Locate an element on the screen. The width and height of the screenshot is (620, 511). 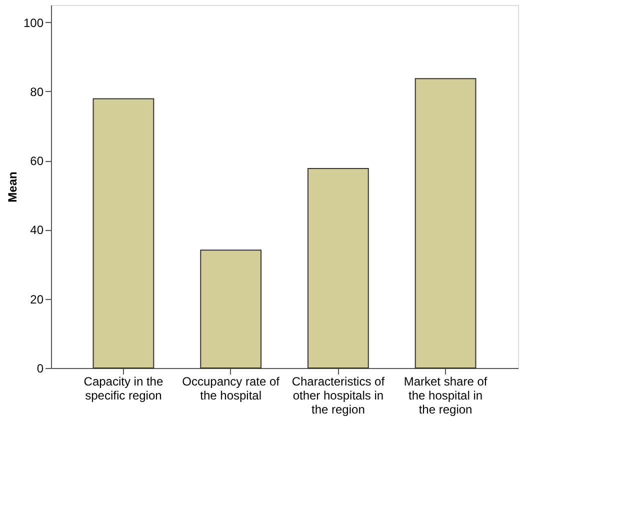
y-axis-title: Mean is located at coordinates (12, 187).